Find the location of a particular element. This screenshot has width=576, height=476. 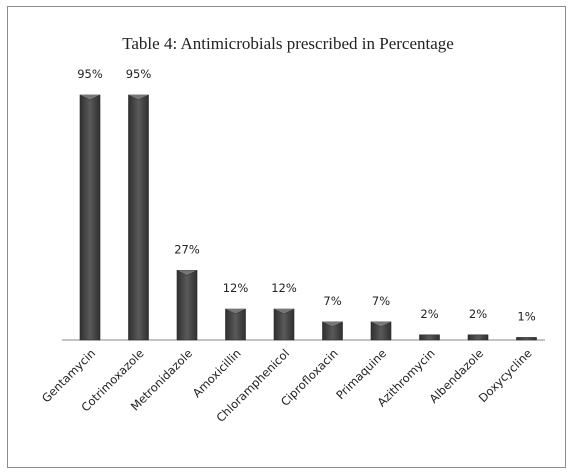

bar-doxycycline is located at coordinates (526, 339).